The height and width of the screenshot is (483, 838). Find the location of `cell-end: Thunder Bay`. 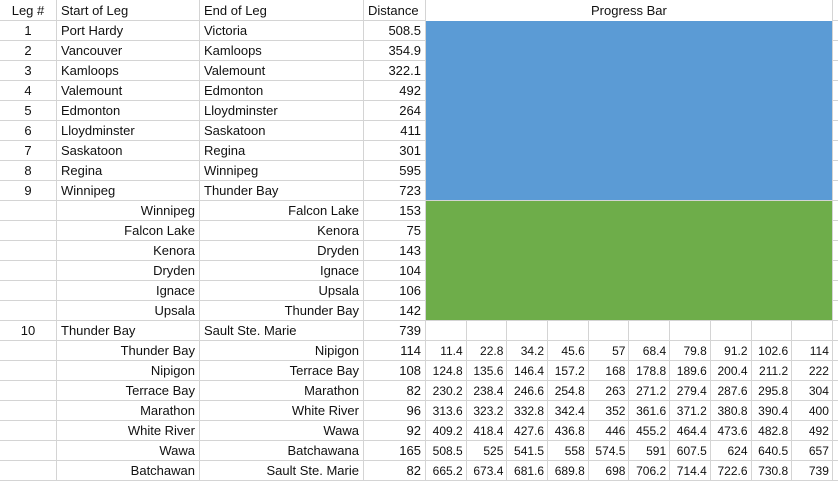

cell-end: Thunder Bay is located at coordinates (282, 311).